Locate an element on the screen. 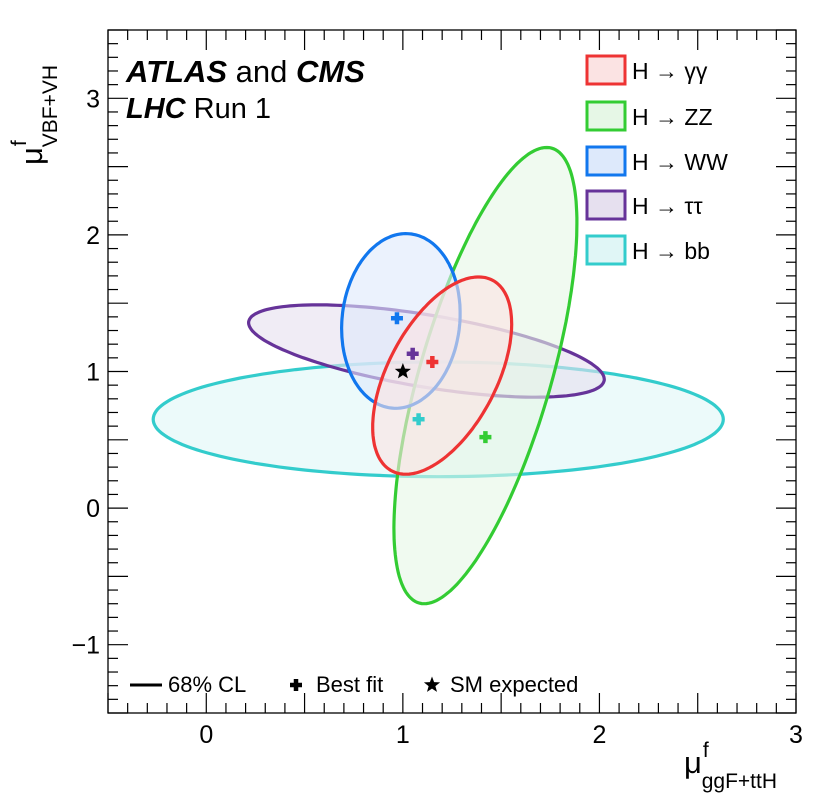 The image size is (830, 810). x-tick-label: 3 is located at coordinates (796, 735).